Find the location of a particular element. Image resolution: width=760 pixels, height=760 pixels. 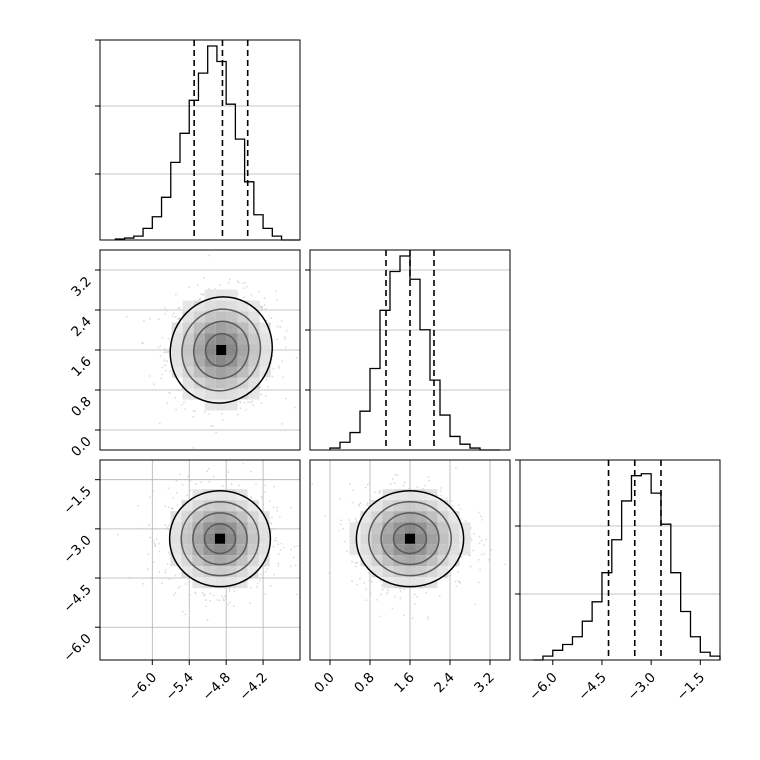

scatter-2-panel is located at coordinates (197, 562).